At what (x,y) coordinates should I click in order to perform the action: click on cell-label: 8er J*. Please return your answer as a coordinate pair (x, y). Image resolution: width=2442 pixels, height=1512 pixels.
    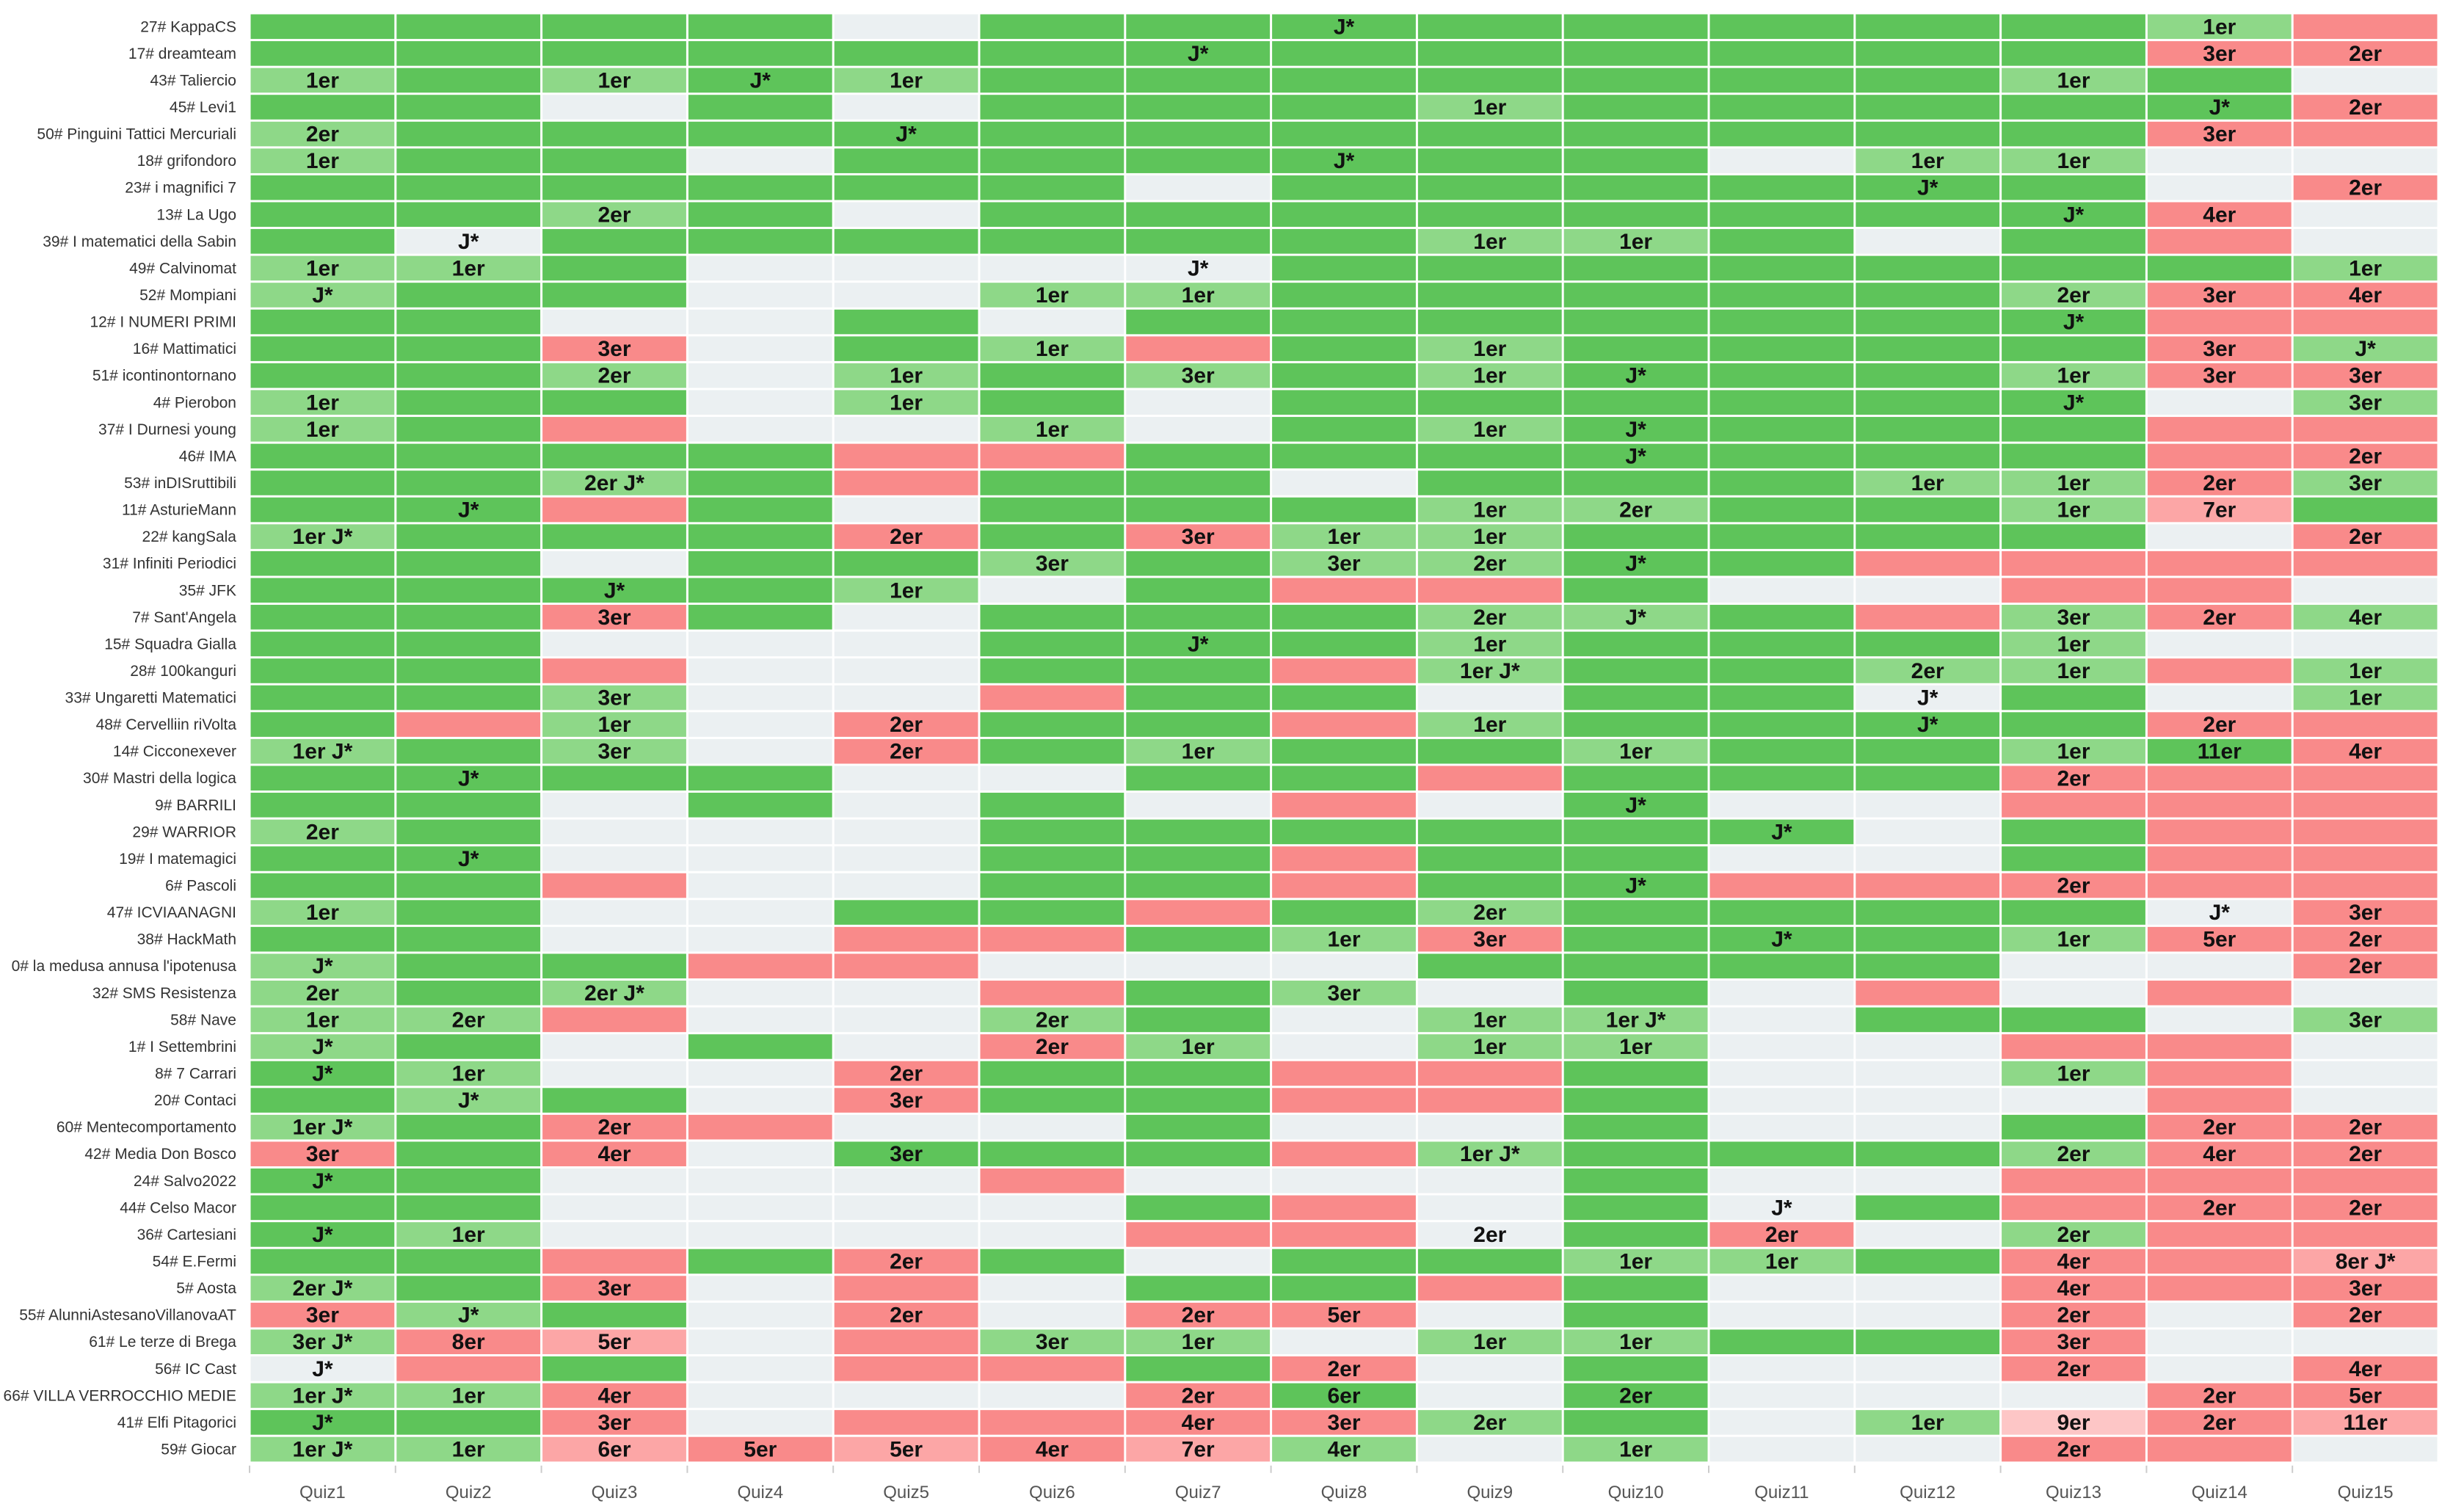
    Looking at the image, I should click on (2366, 1262).